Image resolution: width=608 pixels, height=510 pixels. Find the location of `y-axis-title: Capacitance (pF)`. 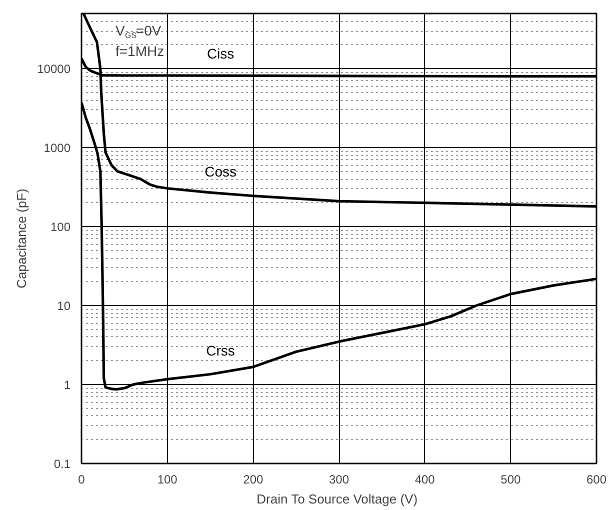

y-axis-title: Capacitance (pF) is located at coordinates (22, 238).